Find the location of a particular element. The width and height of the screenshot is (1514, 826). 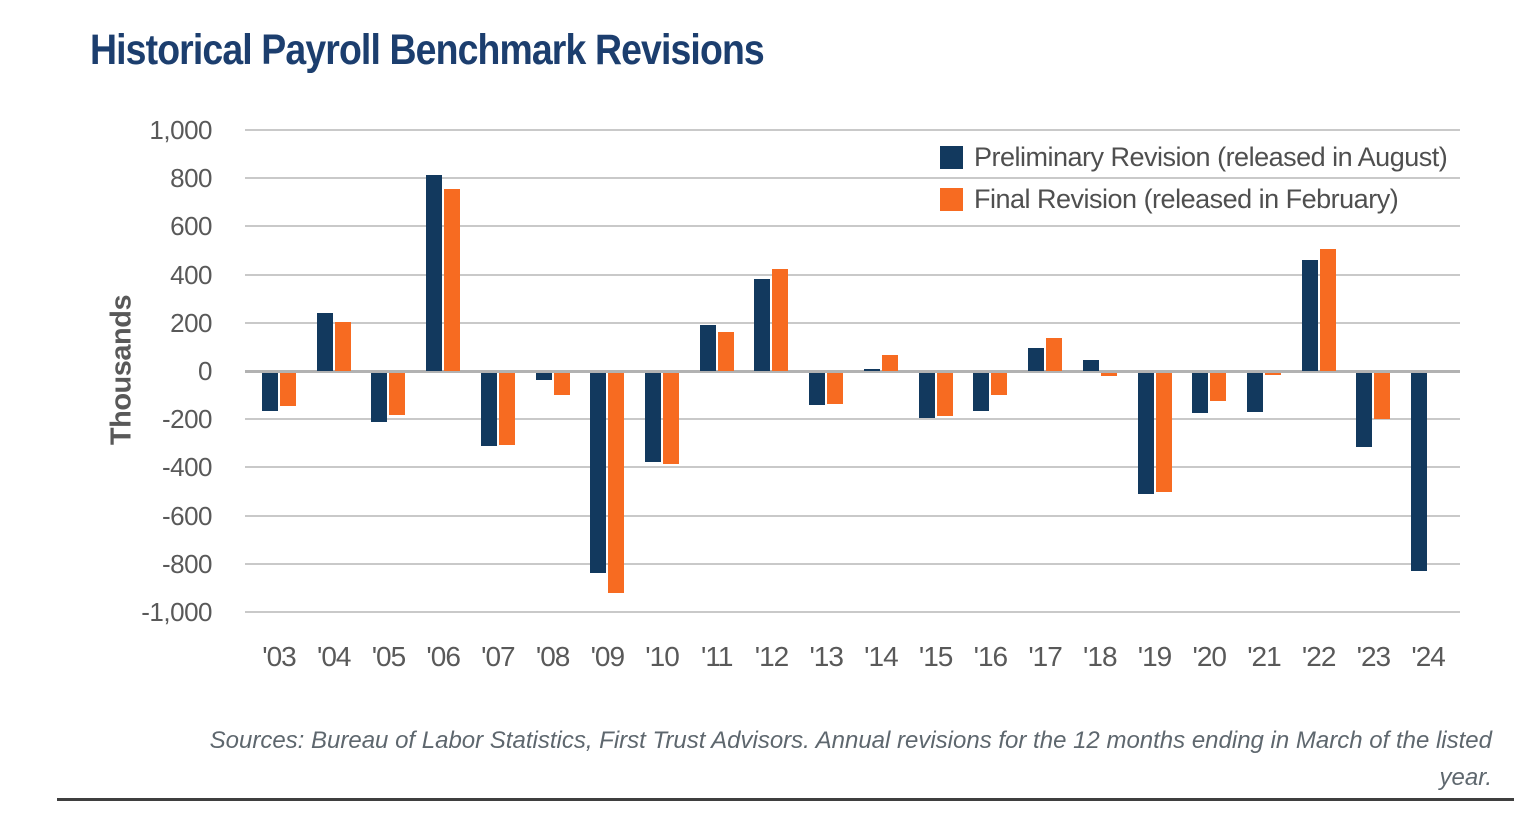

y-tick-label: -800 is located at coordinates (187, 563).